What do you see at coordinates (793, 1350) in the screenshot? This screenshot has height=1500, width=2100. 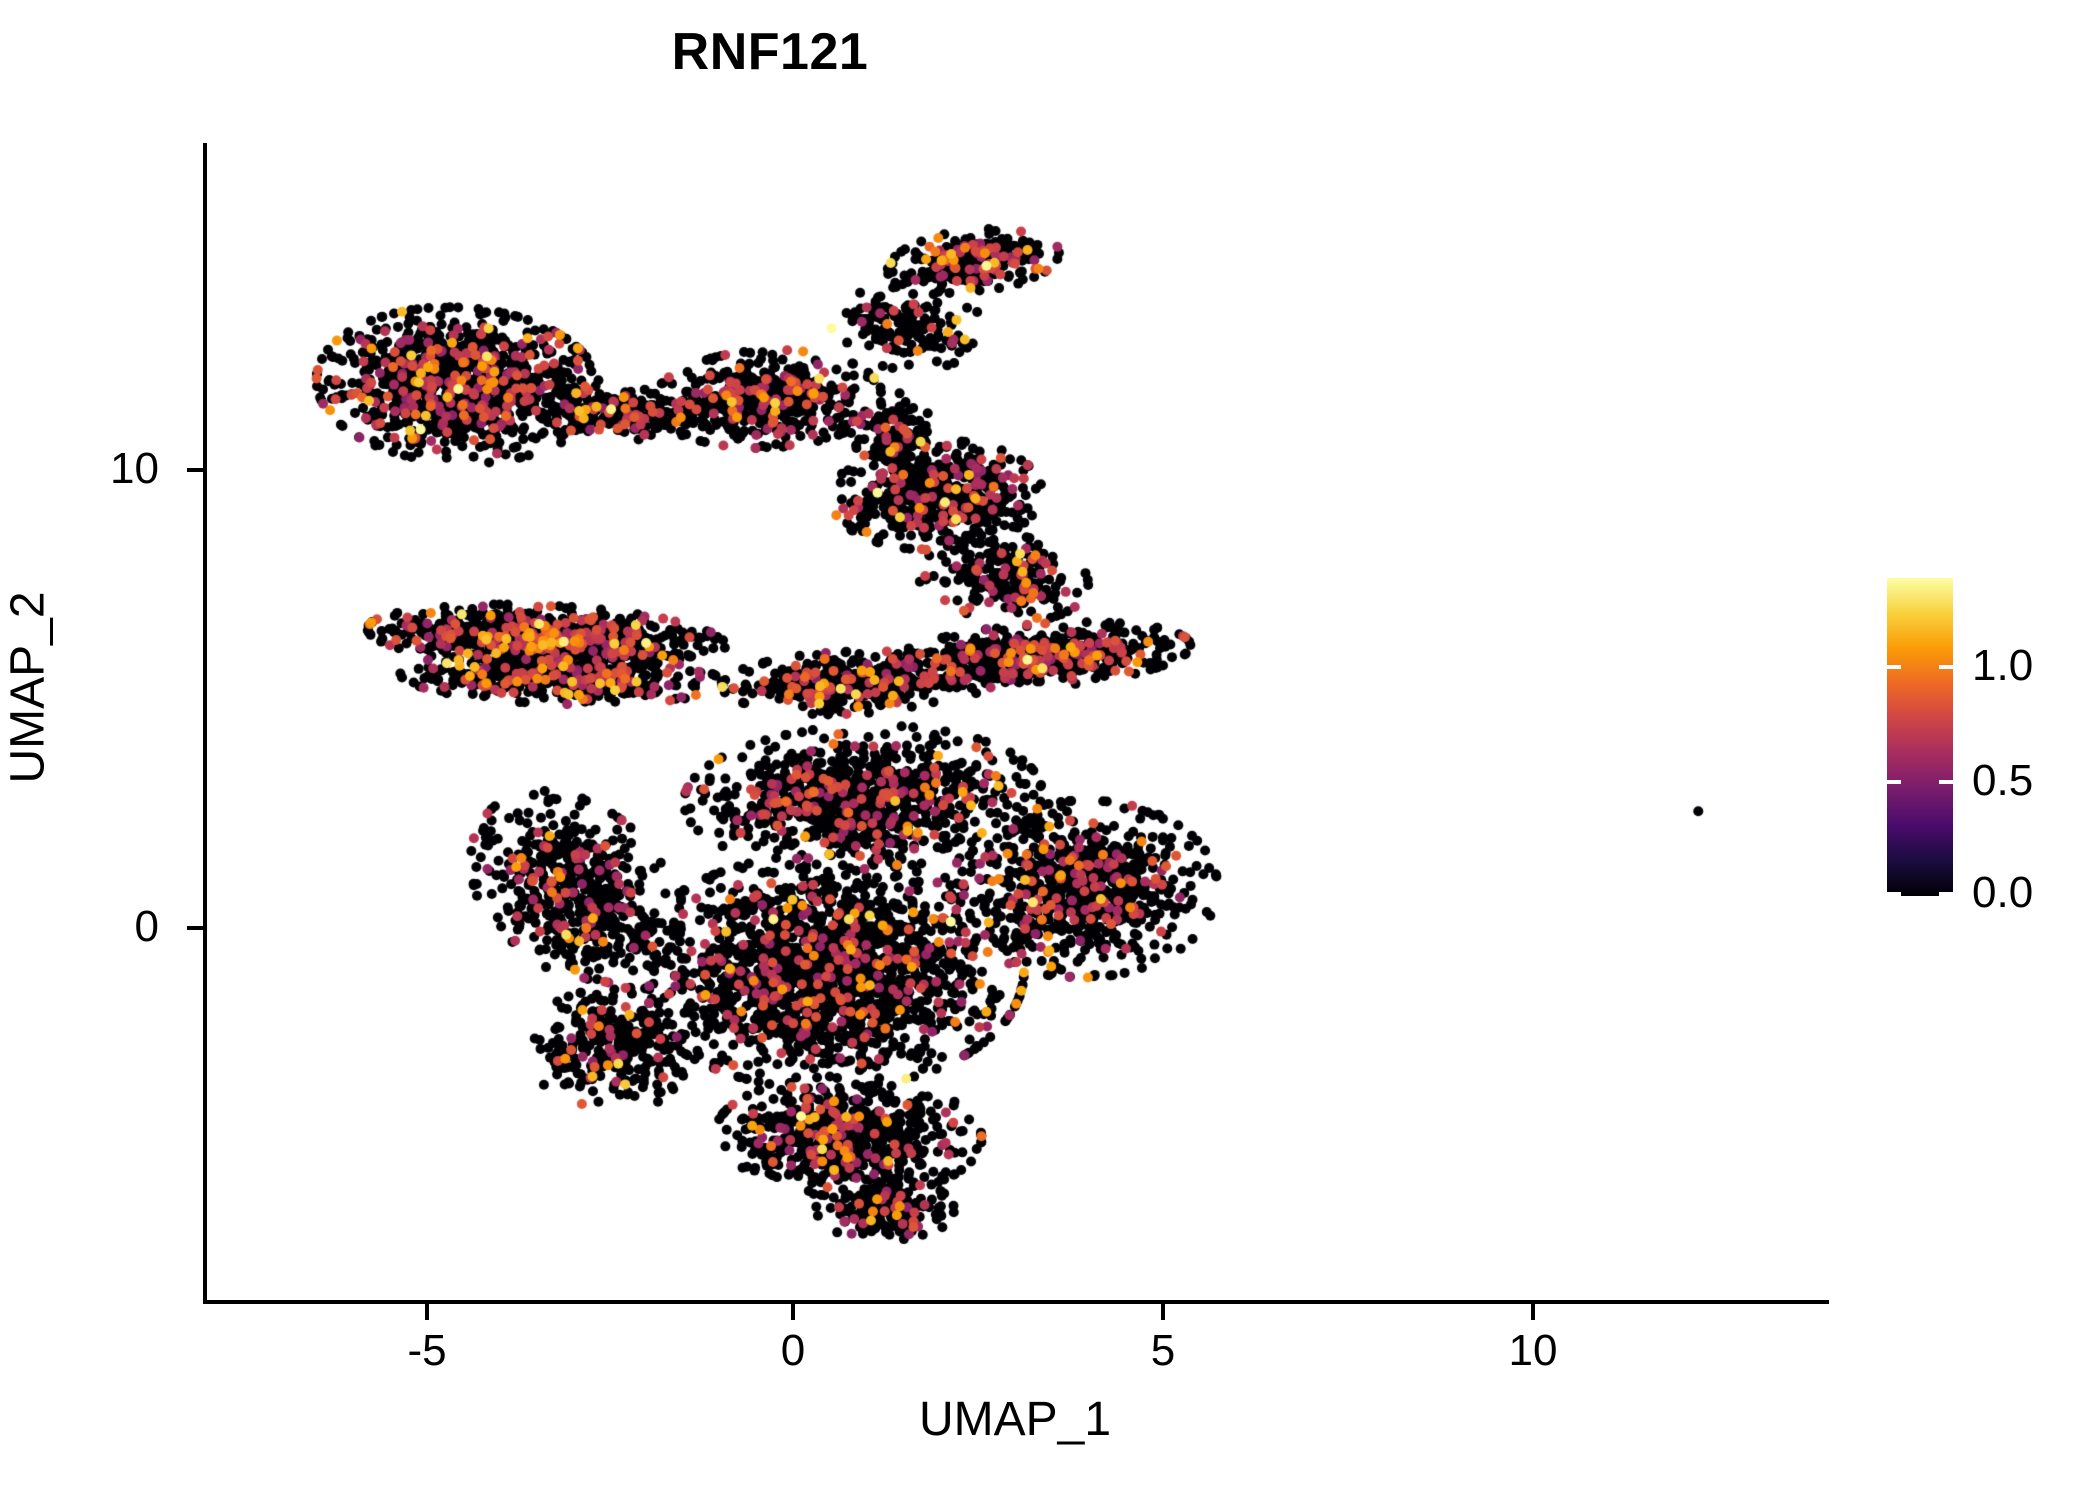 I see `x-tick-label-0: 0` at bounding box center [793, 1350].